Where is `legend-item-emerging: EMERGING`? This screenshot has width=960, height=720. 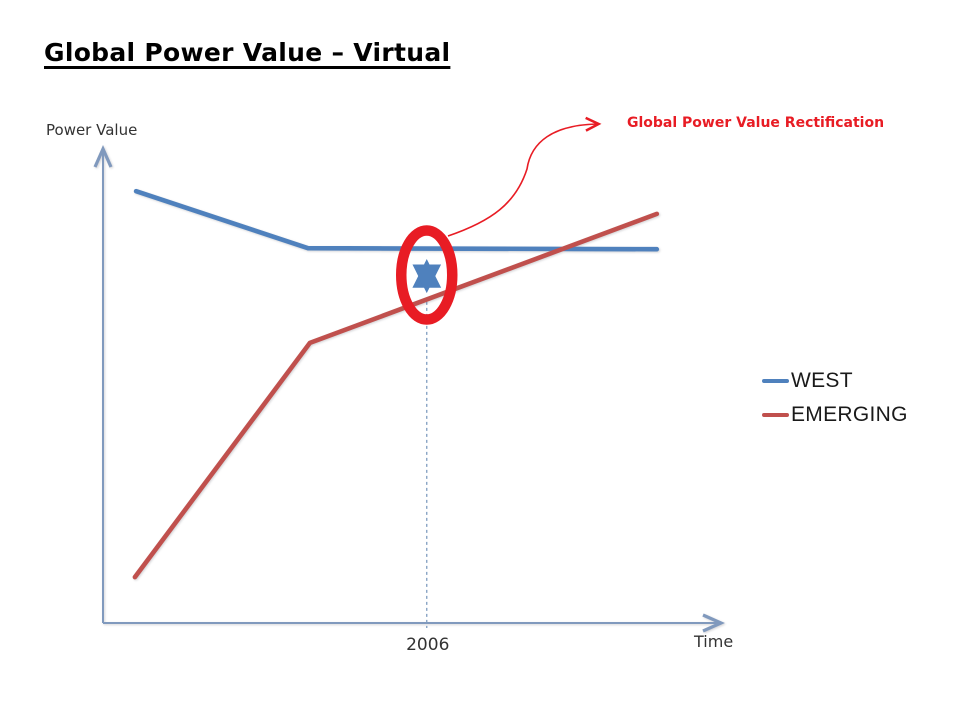 legend-item-emerging: EMERGING is located at coordinates (835, 415).